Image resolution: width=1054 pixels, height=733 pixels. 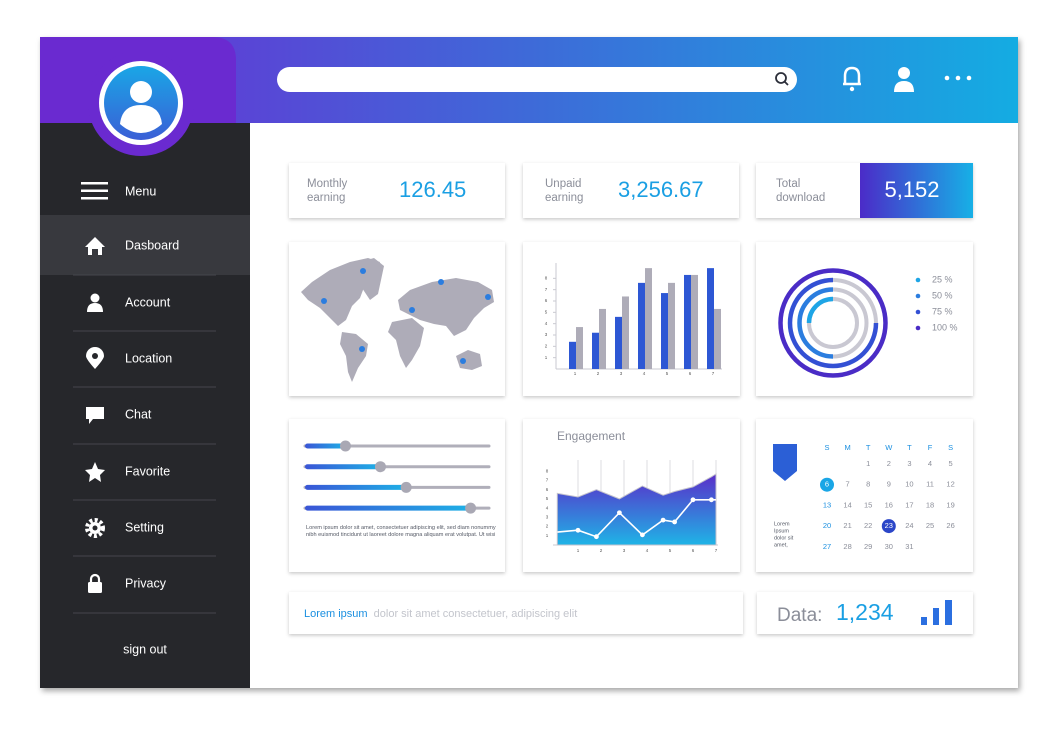 What do you see at coordinates (119, 415) in the screenshot?
I see `menu-item: Chat` at bounding box center [119, 415].